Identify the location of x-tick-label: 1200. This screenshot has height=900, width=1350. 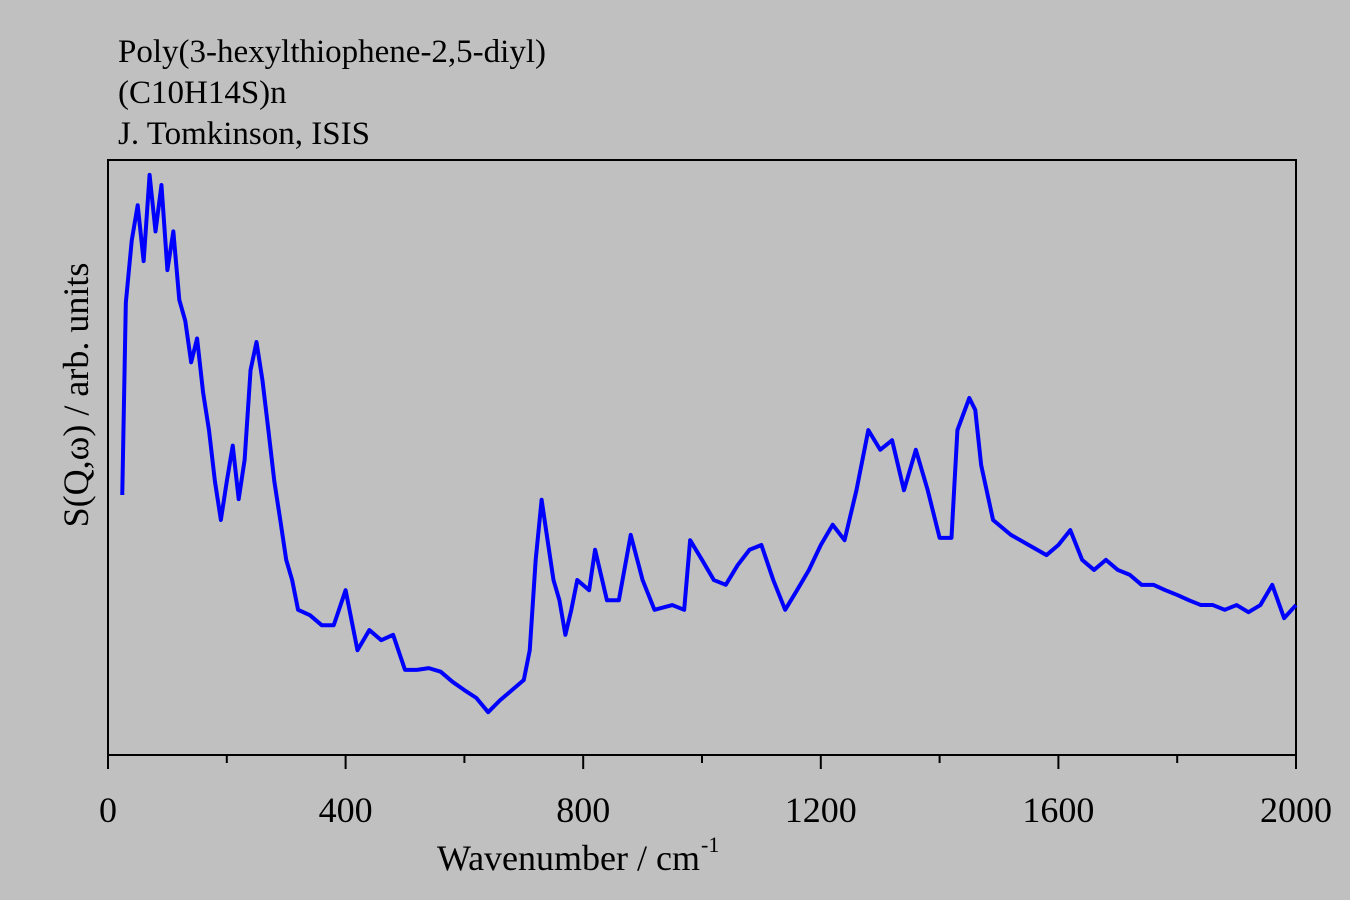
(821, 810).